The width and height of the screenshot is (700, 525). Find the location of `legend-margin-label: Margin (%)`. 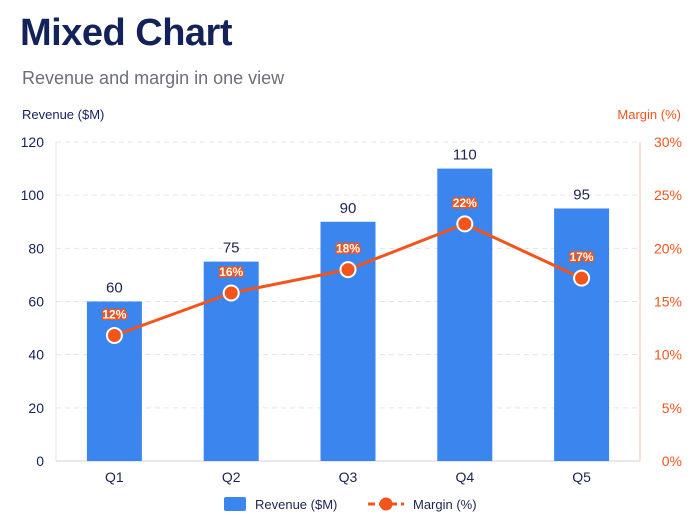

legend-margin-label: Margin (%) is located at coordinates (445, 504).